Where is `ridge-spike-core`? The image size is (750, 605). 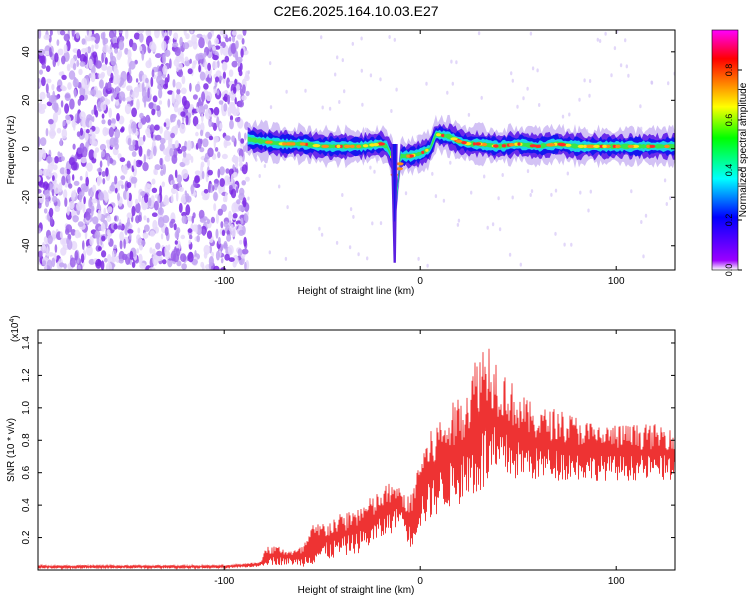
ridge-spike-core is located at coordinates (394, 182).